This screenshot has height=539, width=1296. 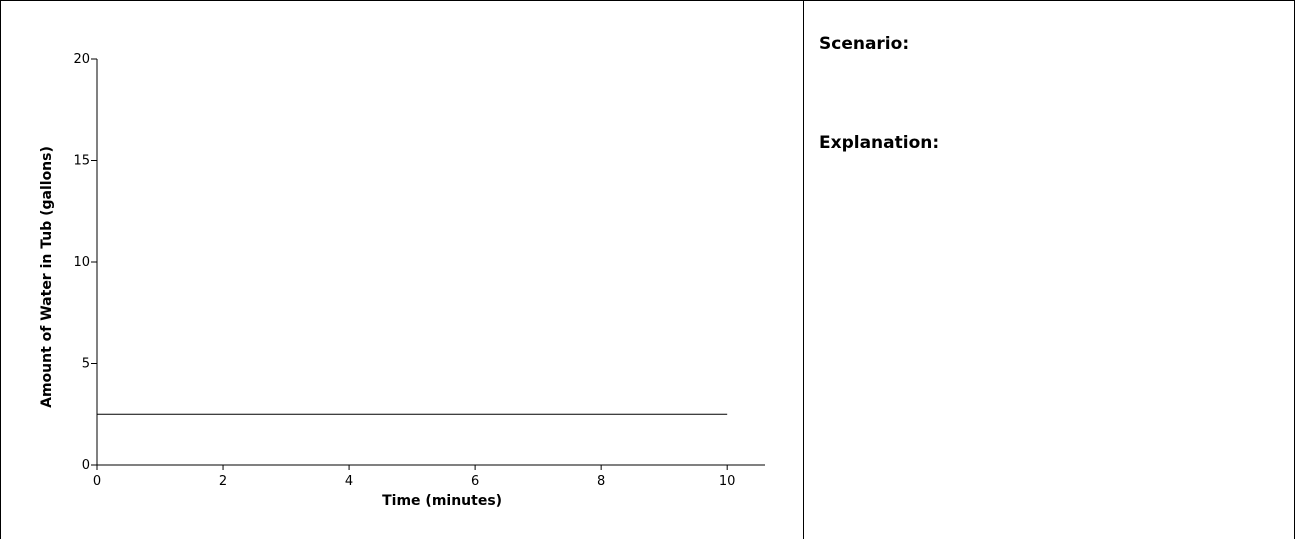 I want to click on y-tick-label: 10, so click(x=81, y=262).